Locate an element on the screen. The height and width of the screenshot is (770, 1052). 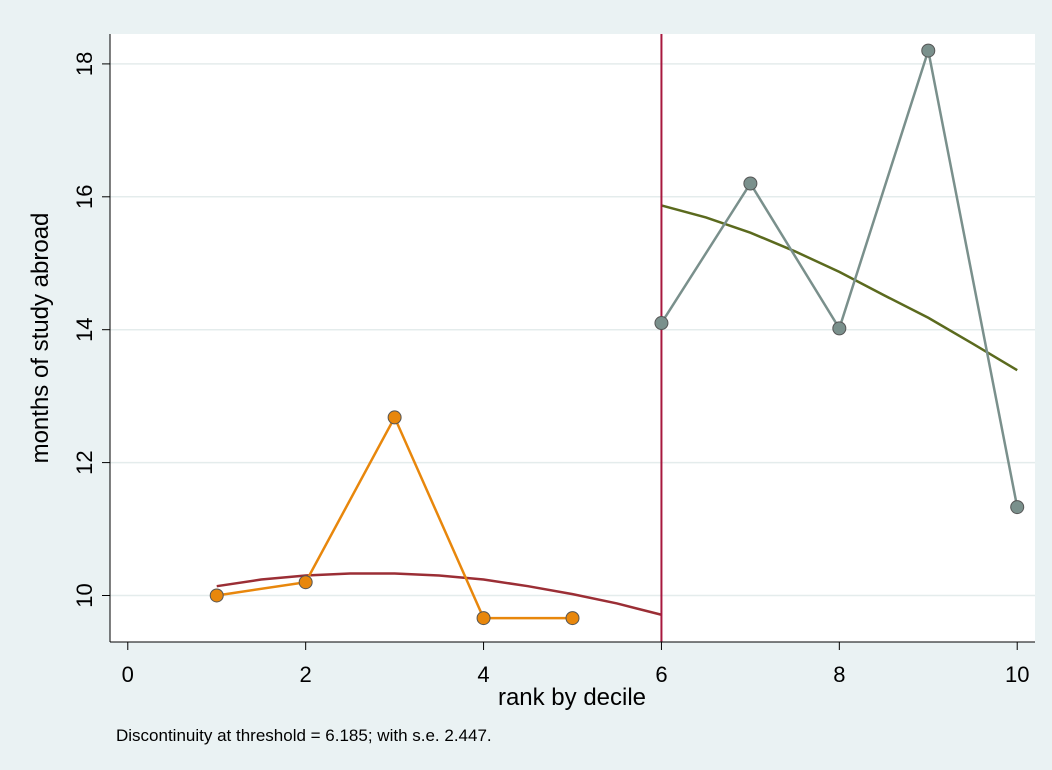
y-axis-label: months of study abroad is located at coordinates (40, 338).